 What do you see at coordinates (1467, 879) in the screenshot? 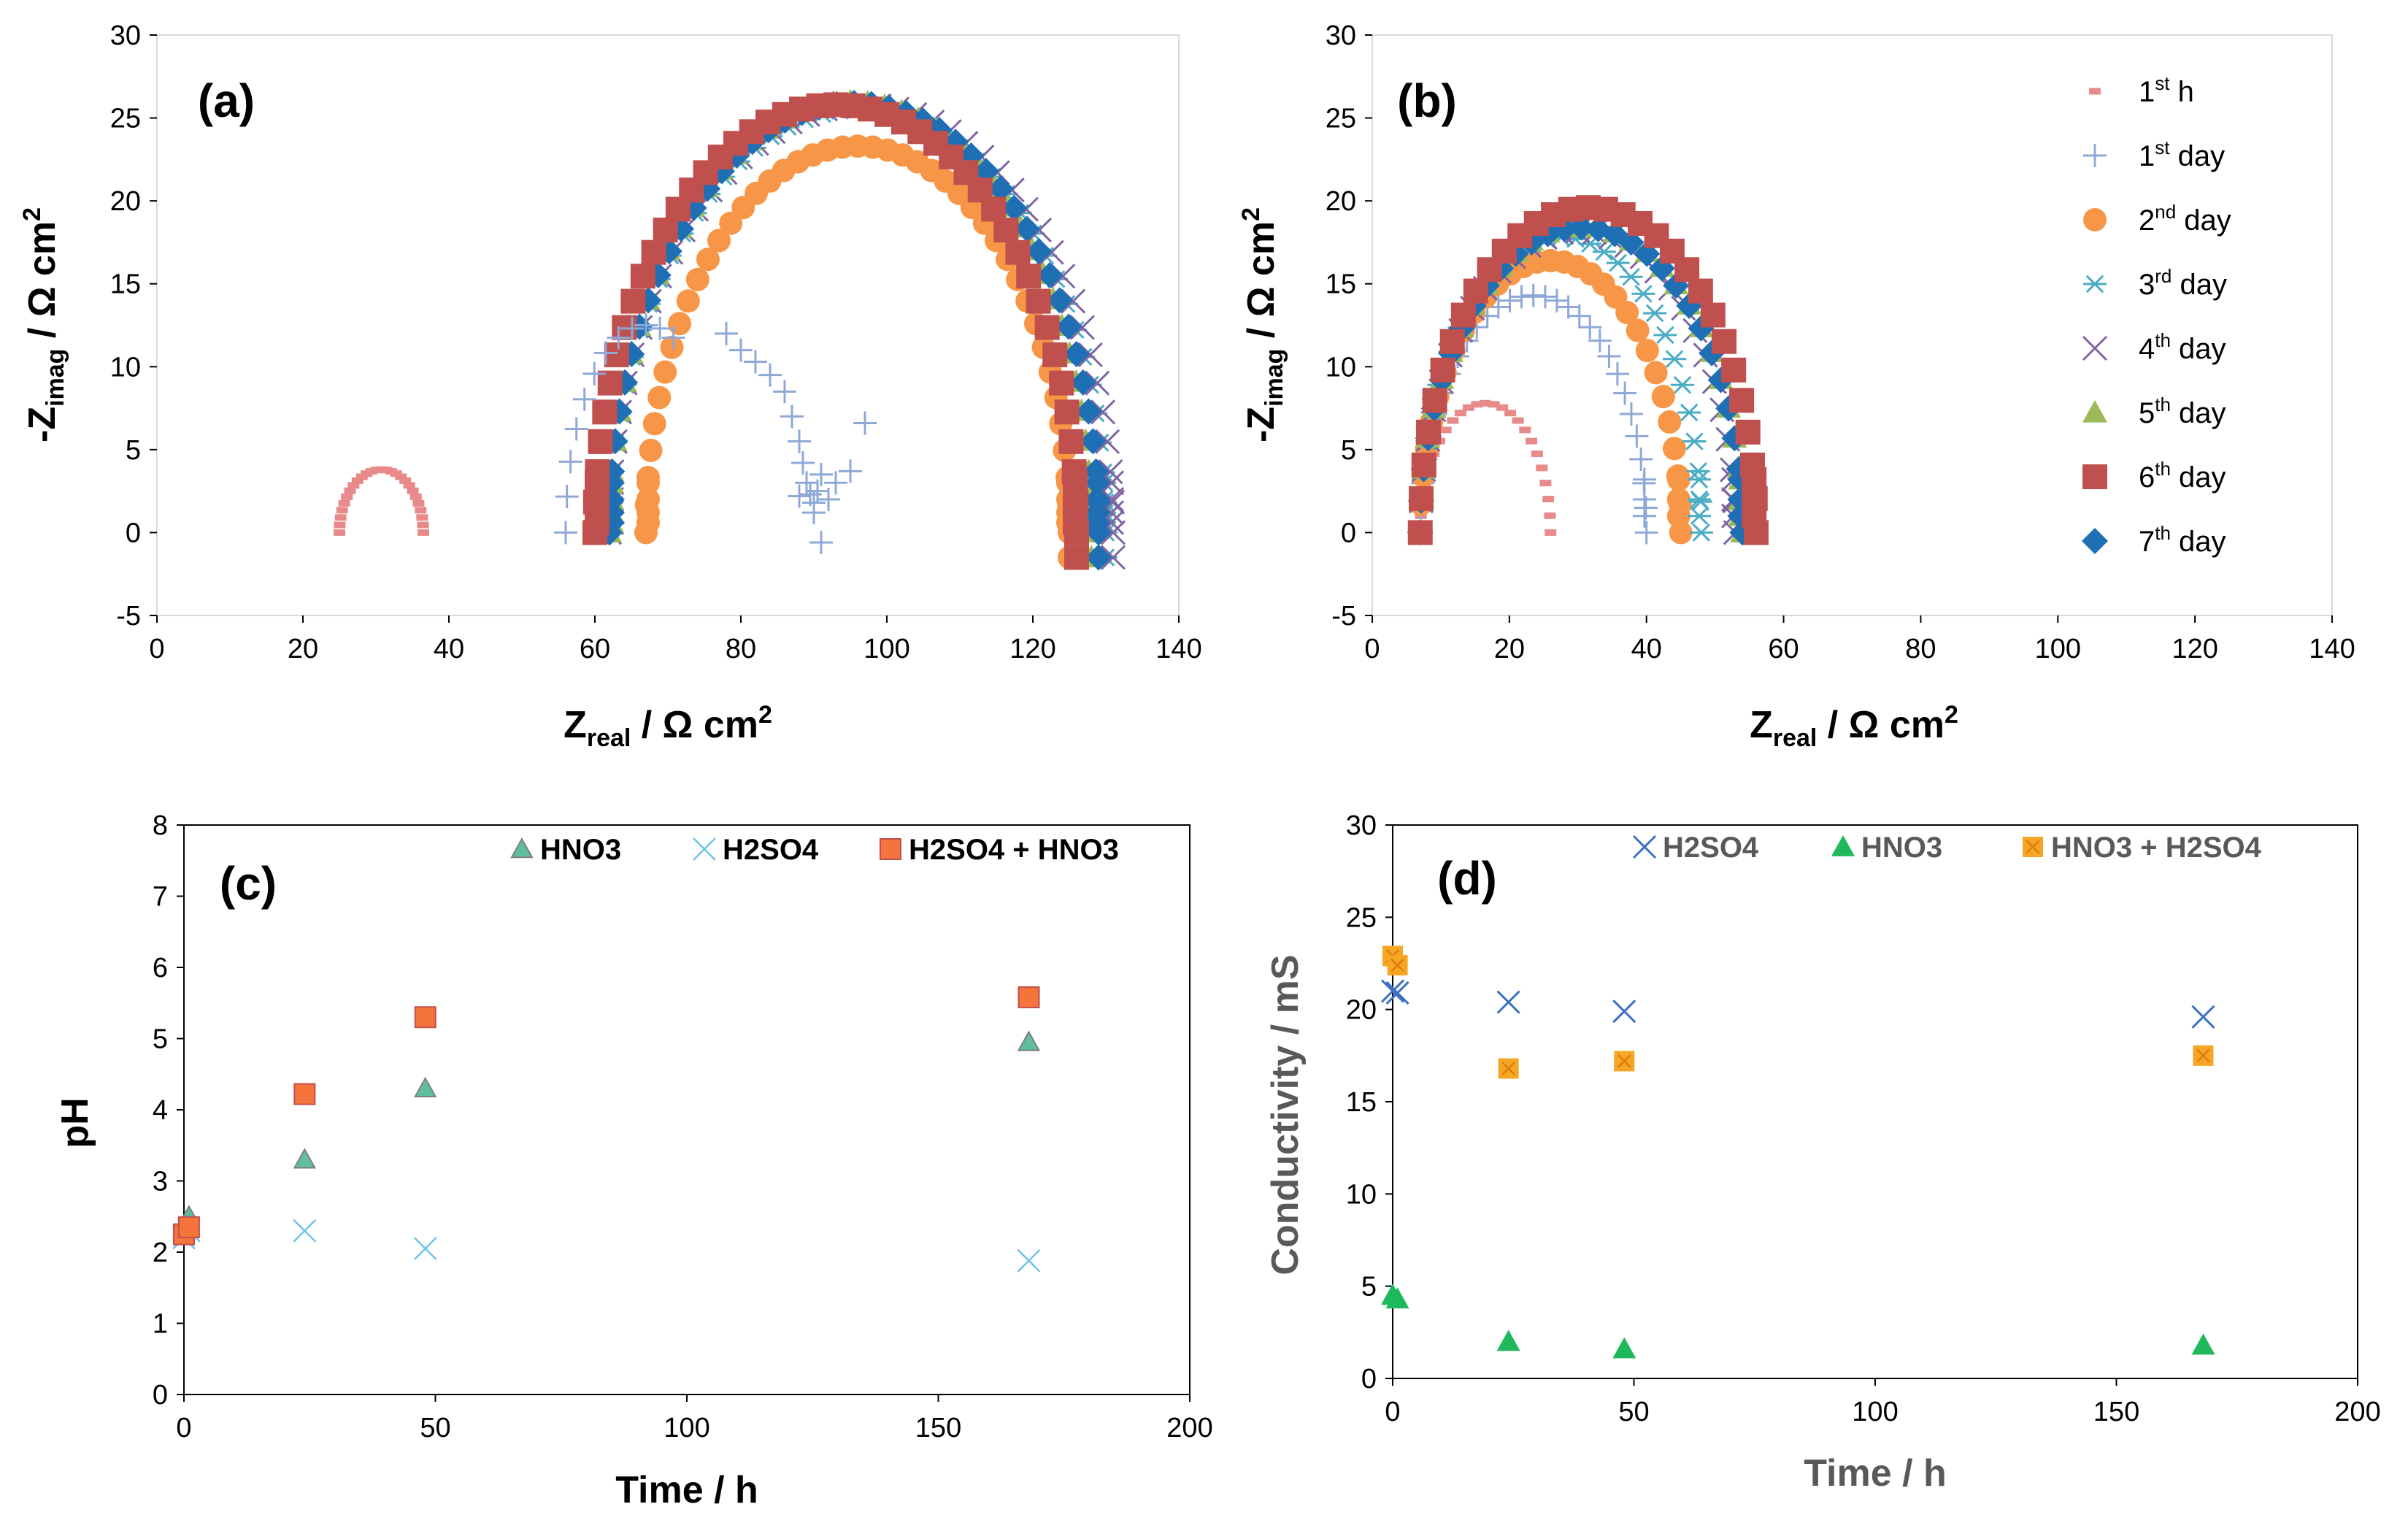
I see `panel-label-d: (d)` at bounding box center [1467, 879].